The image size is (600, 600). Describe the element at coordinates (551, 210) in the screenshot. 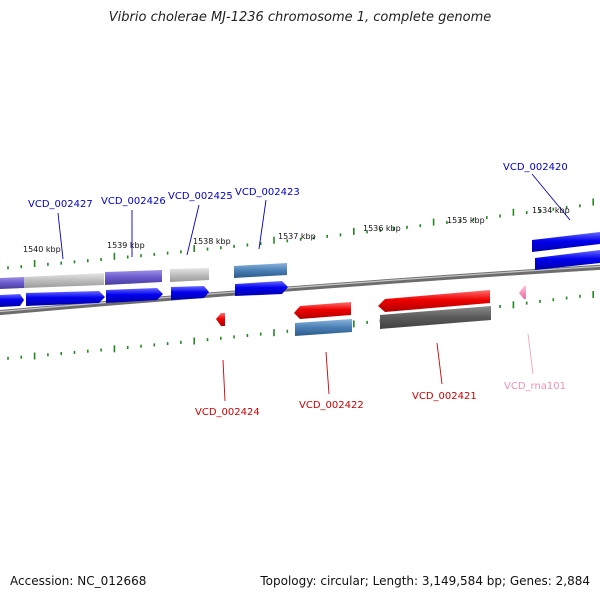

I see `tick-label: 1534 kbp` at that location.